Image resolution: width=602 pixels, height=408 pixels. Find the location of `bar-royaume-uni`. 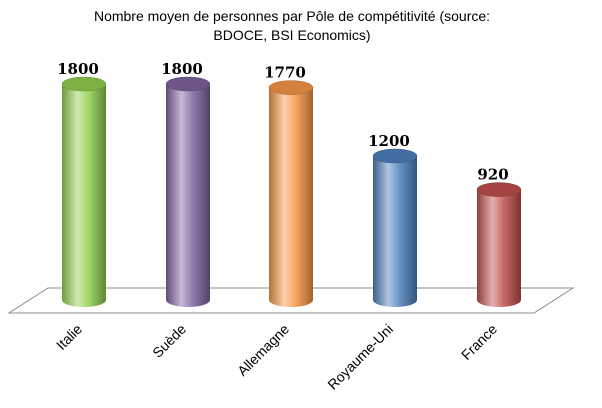

bar-royaume-uni is located at coordinates (395, 231).